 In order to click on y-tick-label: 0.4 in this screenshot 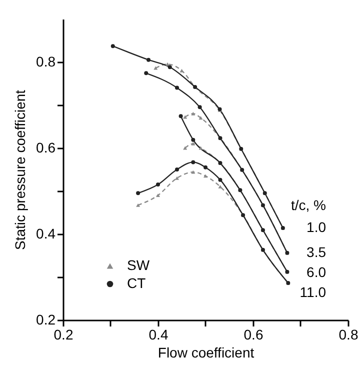, I will do `click(46, 234)`.